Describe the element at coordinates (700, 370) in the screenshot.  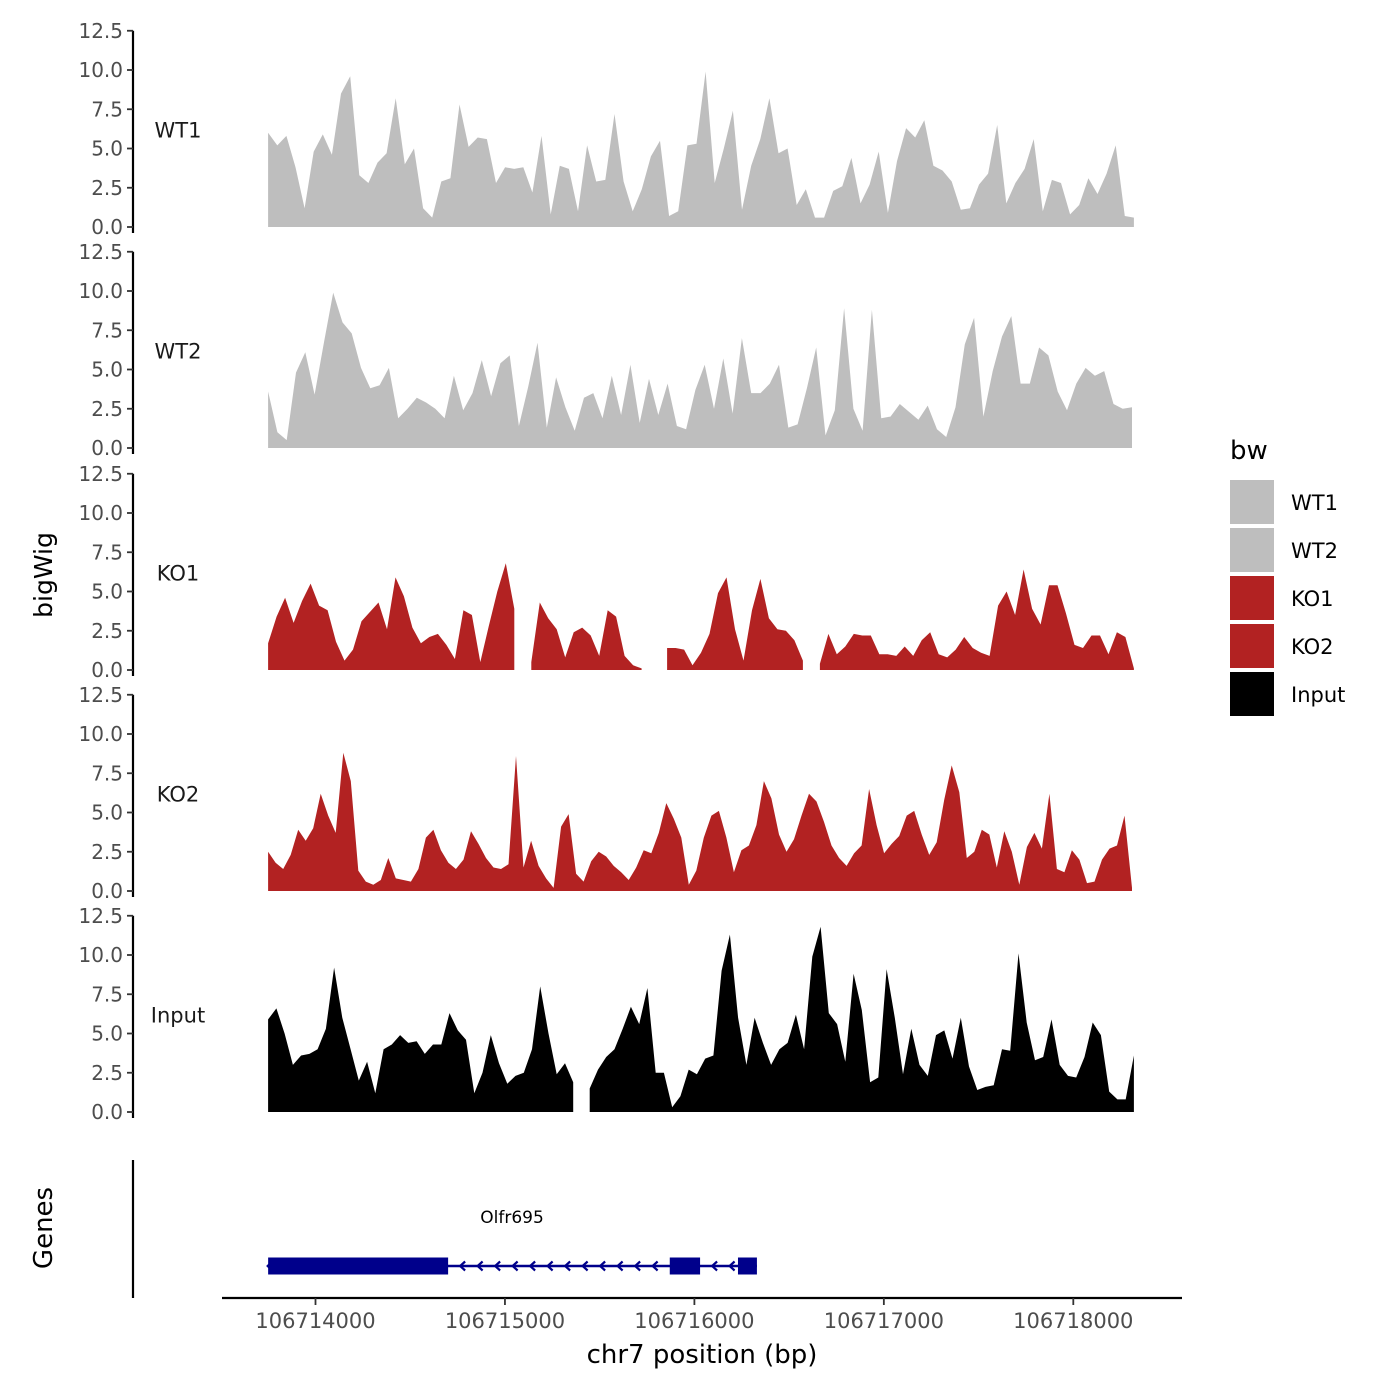
I see `coverage-area-wt2` at that location.